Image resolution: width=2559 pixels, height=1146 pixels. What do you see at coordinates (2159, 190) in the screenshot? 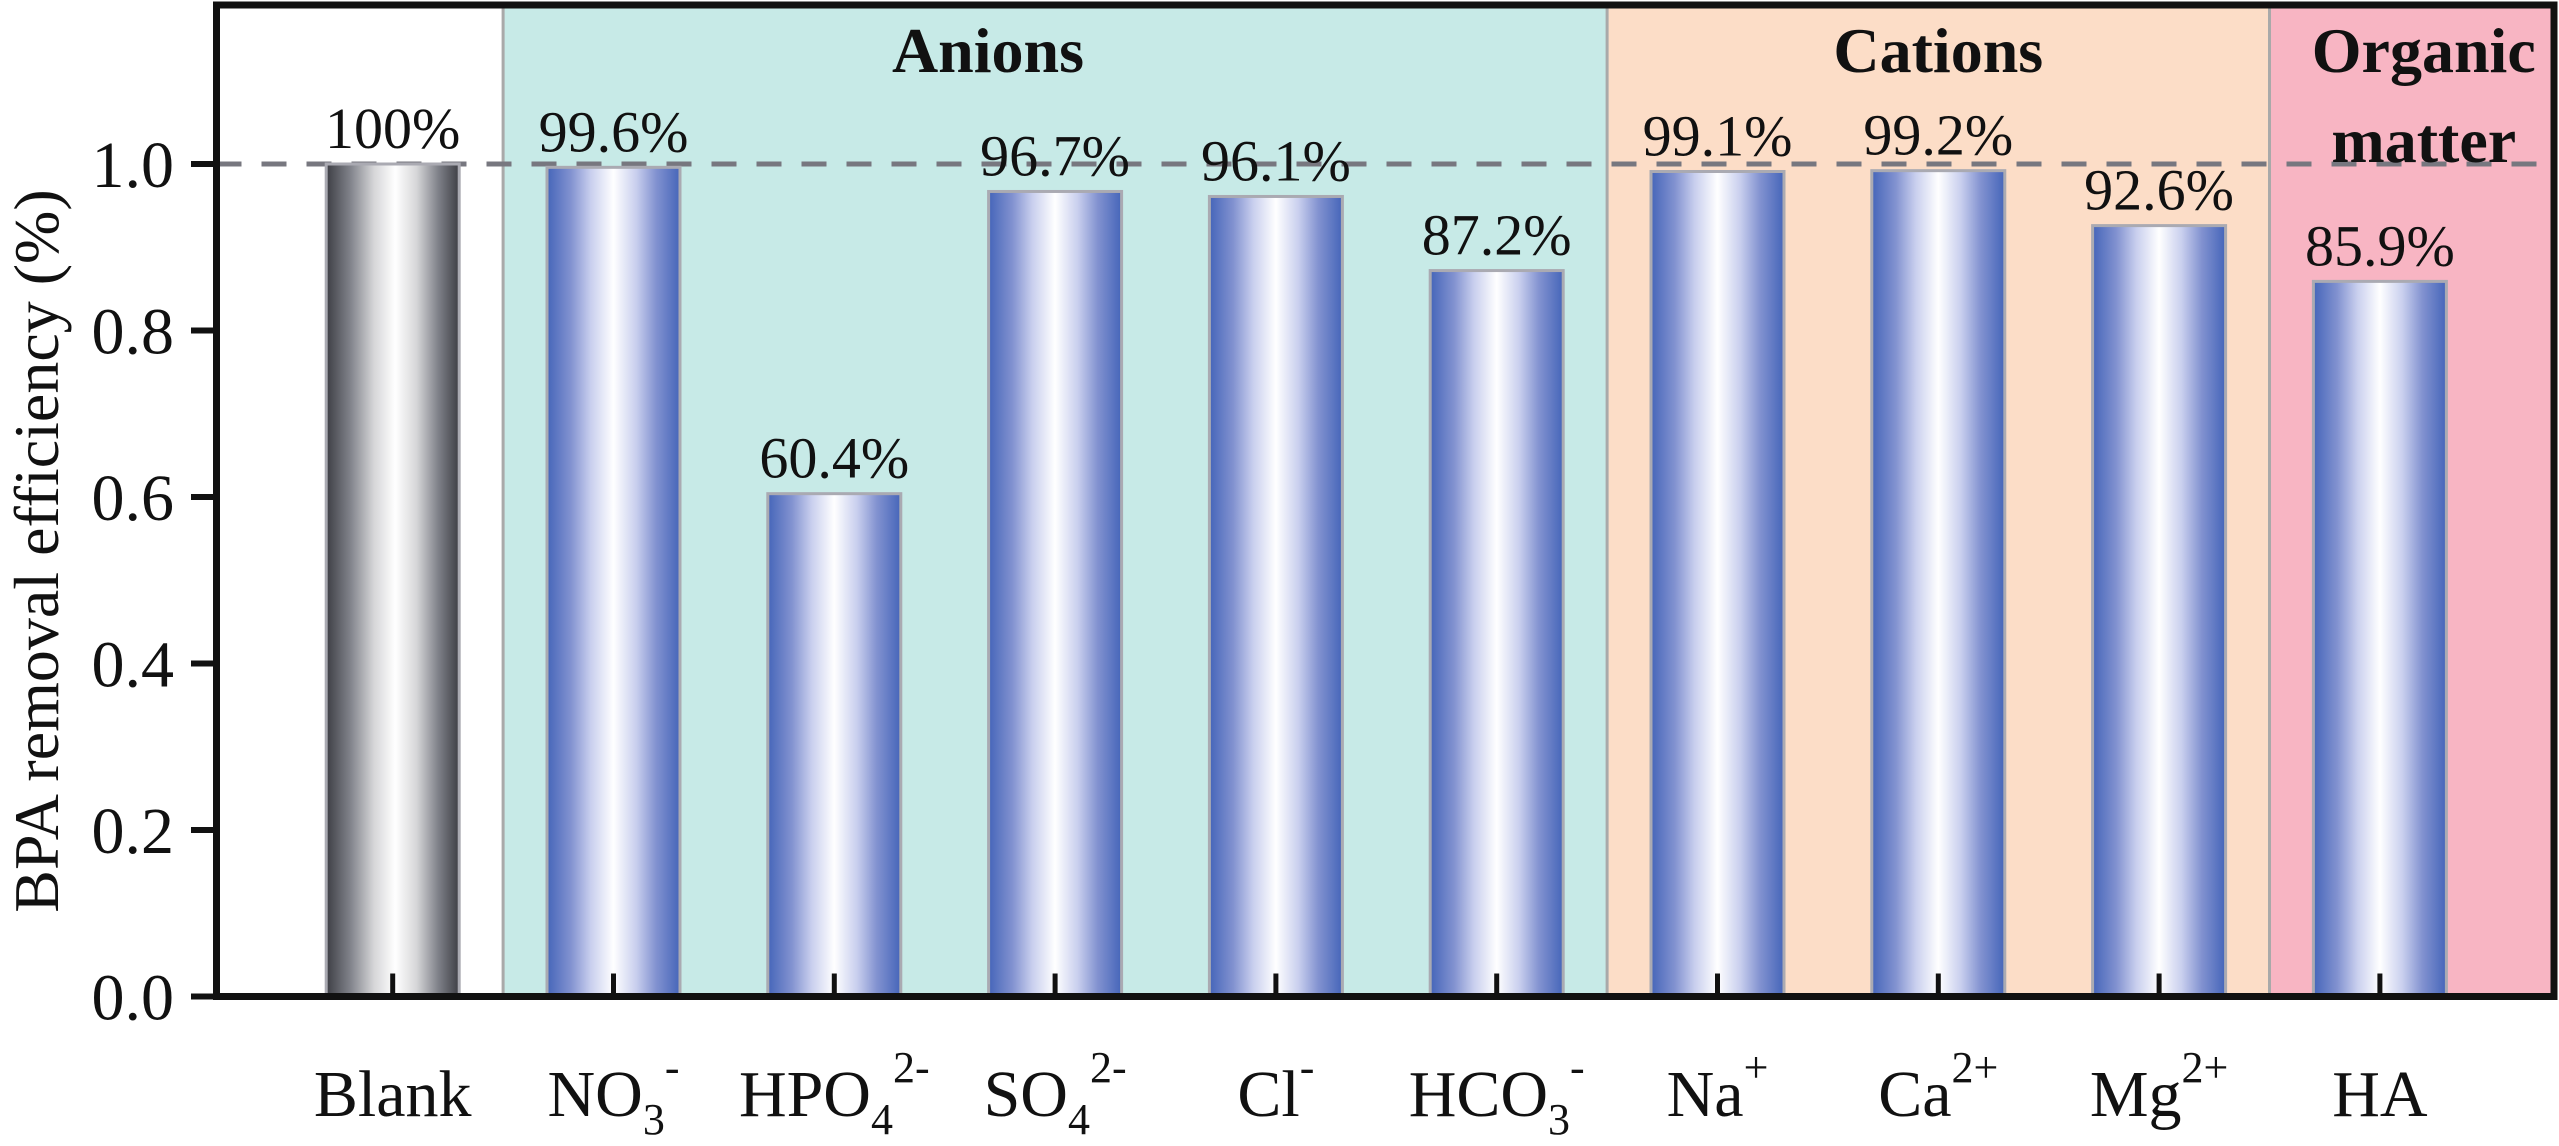
I see `data-label: 92.6%` at bounding box center [2159, 190].